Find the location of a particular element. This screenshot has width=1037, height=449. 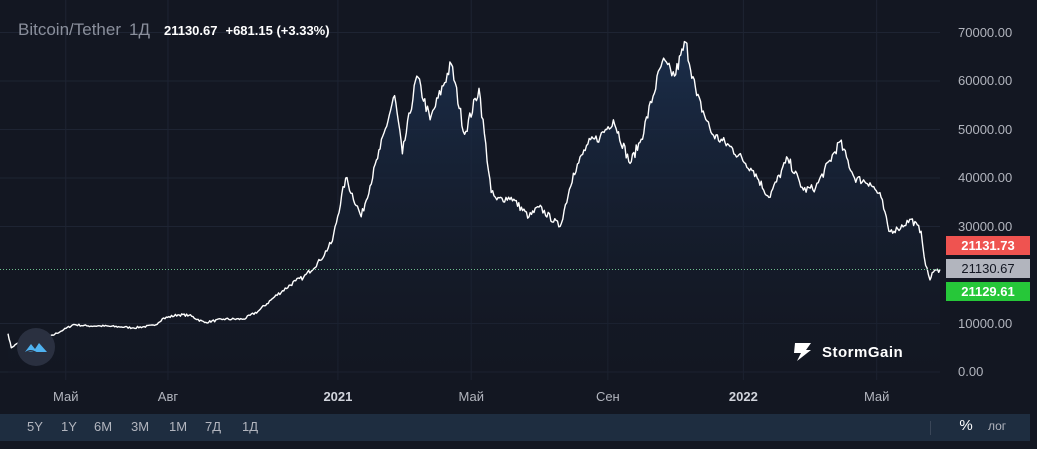

last-price-label: 21130.67 is located at coordinates (988, 268).